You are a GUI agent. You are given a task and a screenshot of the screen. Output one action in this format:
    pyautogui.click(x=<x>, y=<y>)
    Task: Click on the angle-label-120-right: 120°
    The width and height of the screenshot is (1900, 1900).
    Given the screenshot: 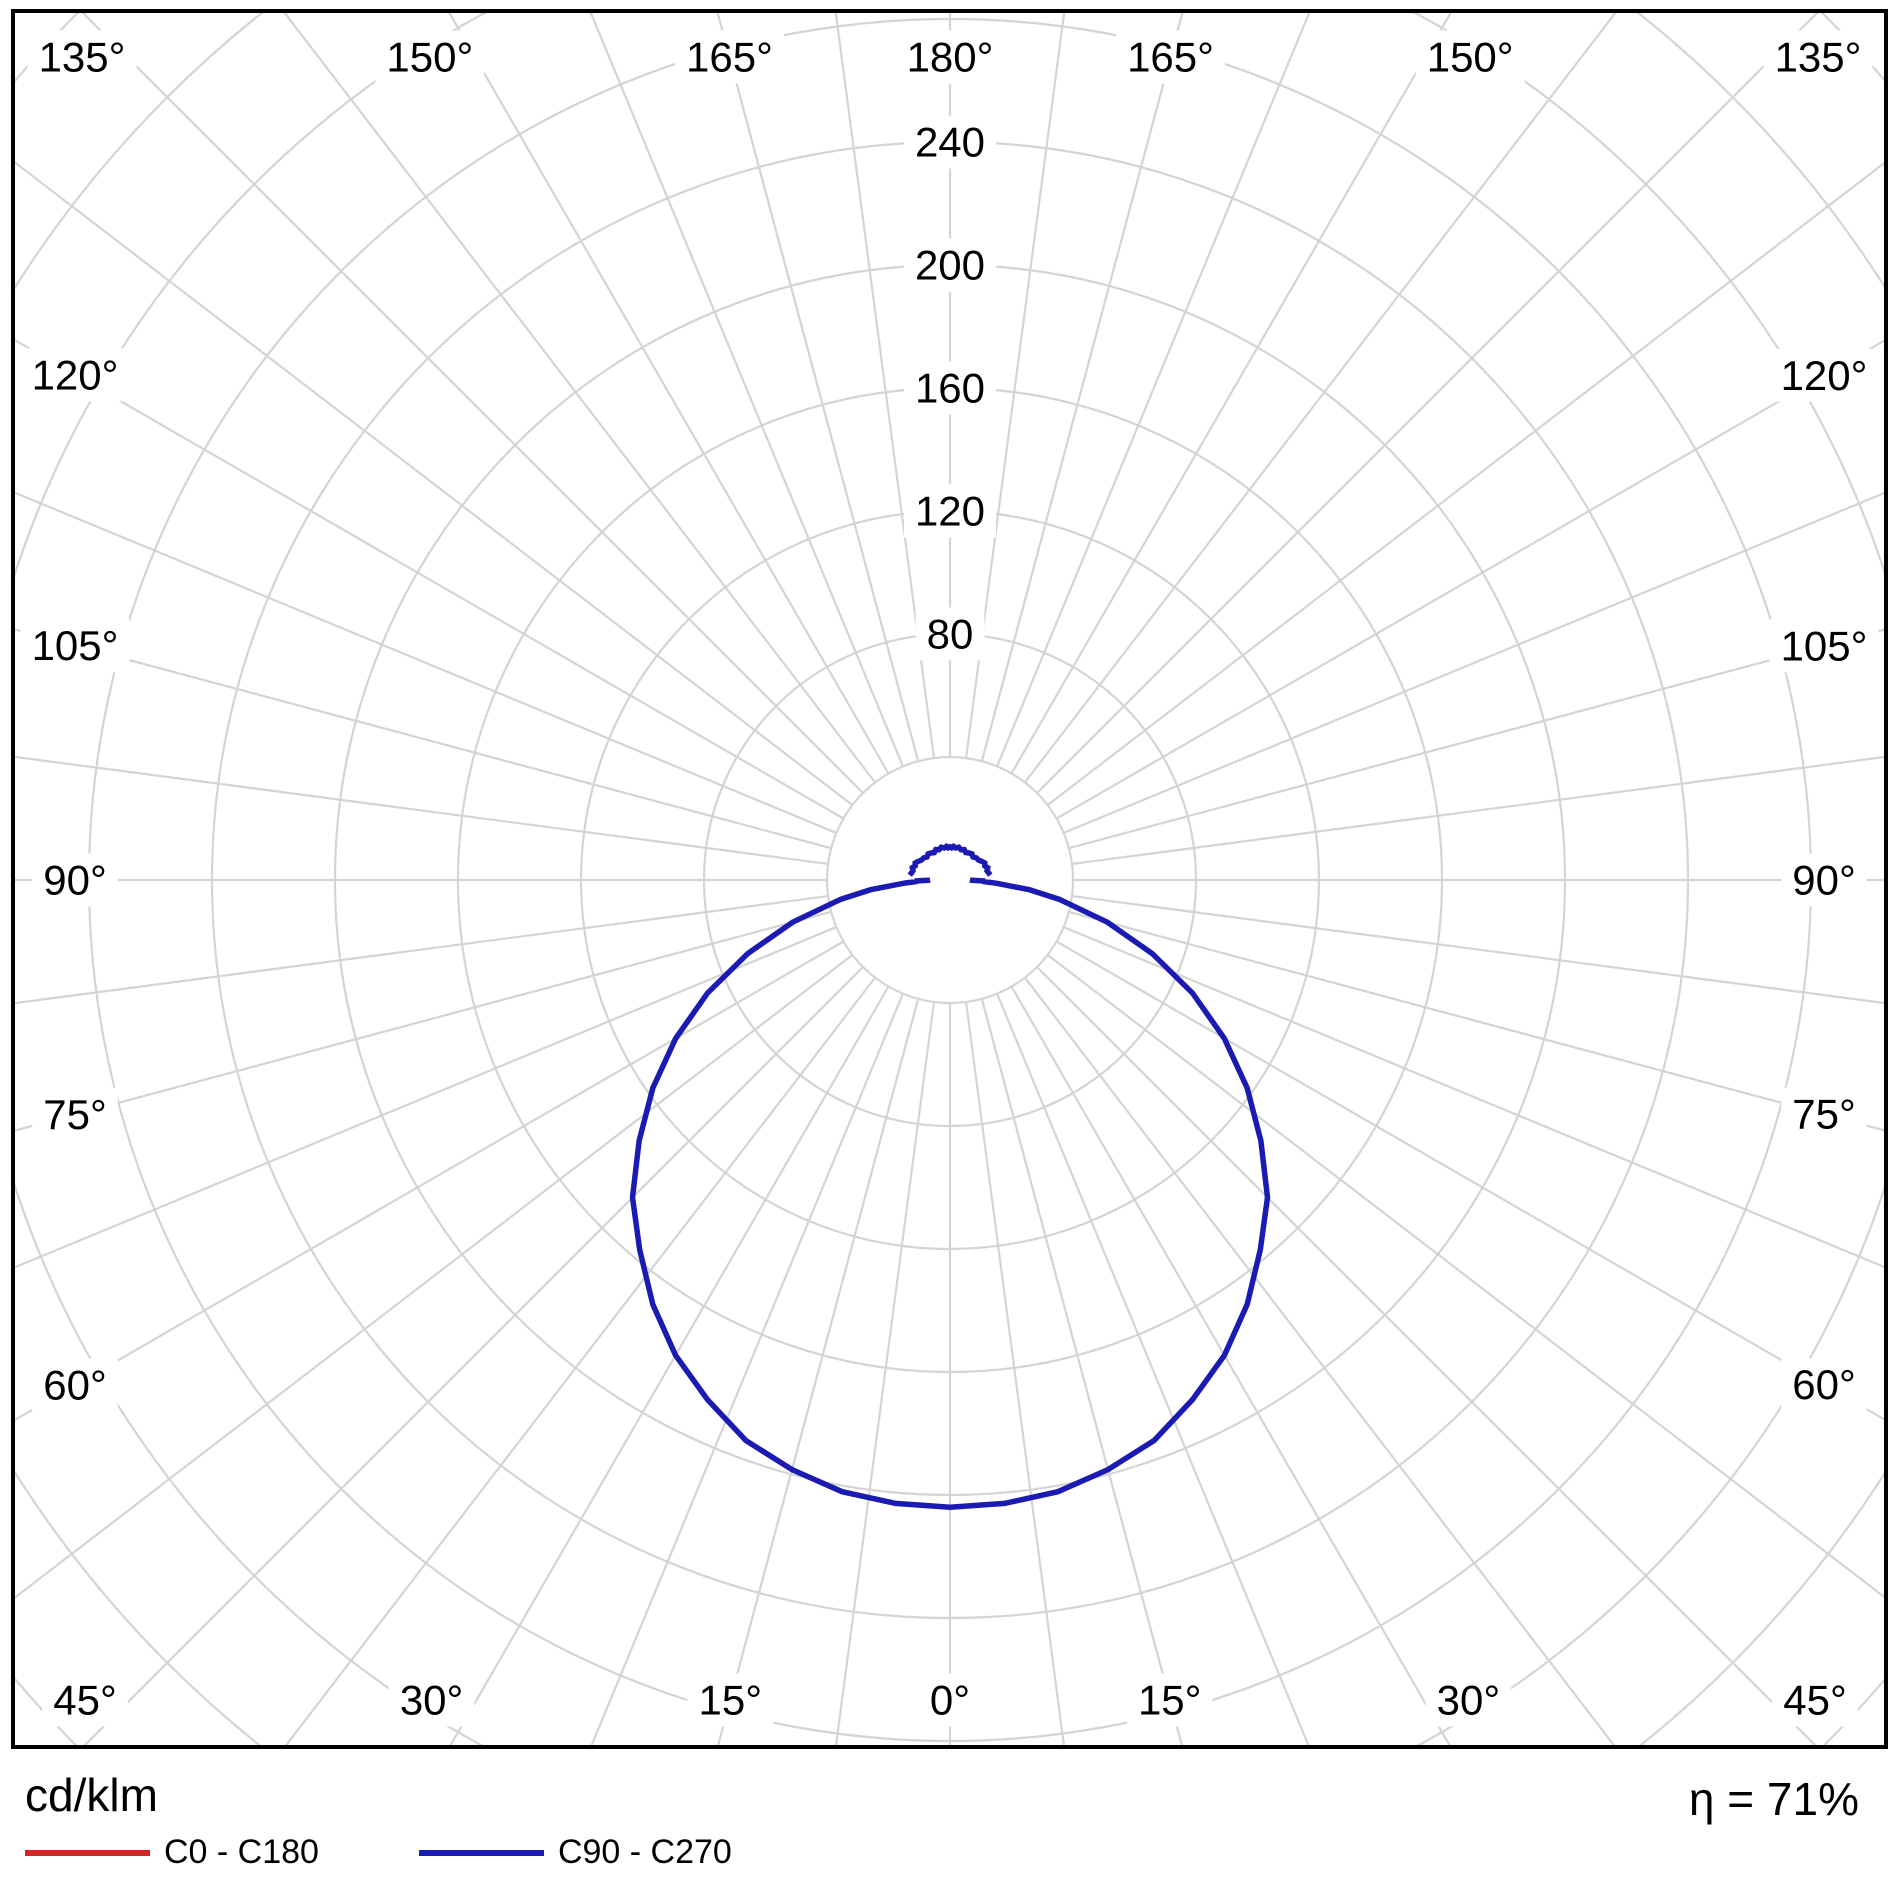 What is the action you would take?
    pyautogui.click(x=1824, y=375)
    